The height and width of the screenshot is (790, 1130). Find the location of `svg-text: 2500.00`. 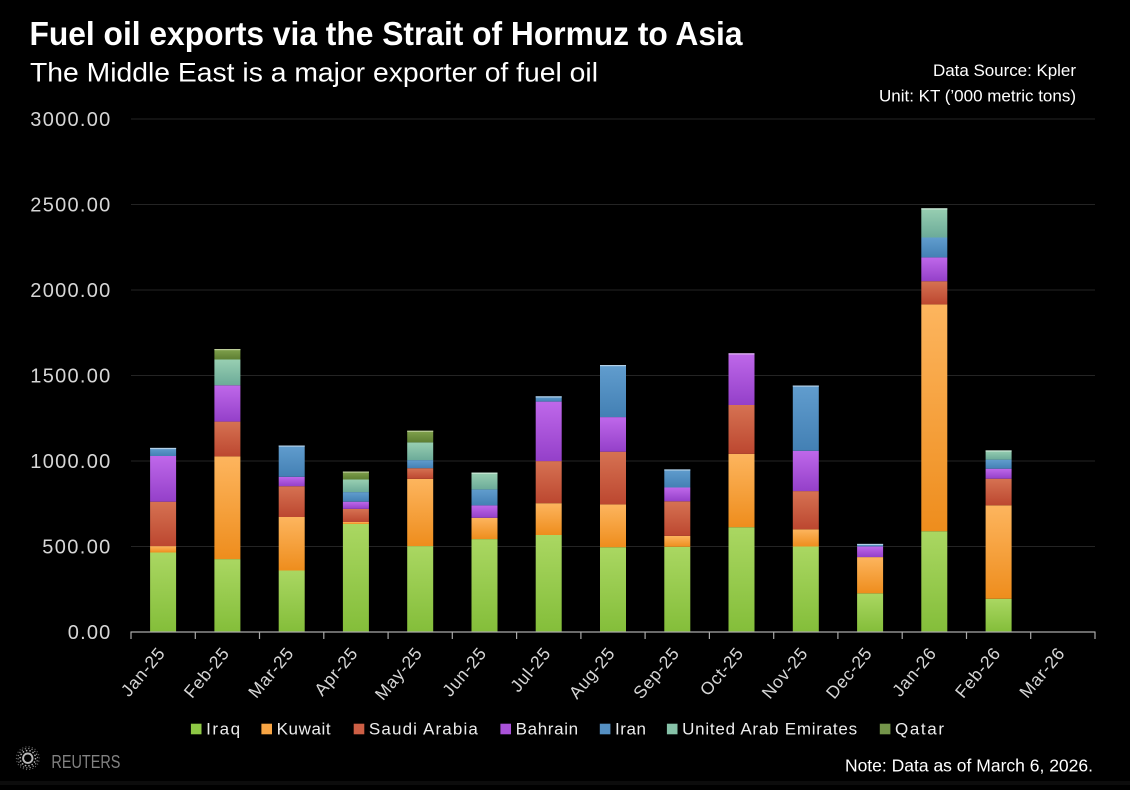

svg-text: 2500.00 is located at coordinates (70, 206).